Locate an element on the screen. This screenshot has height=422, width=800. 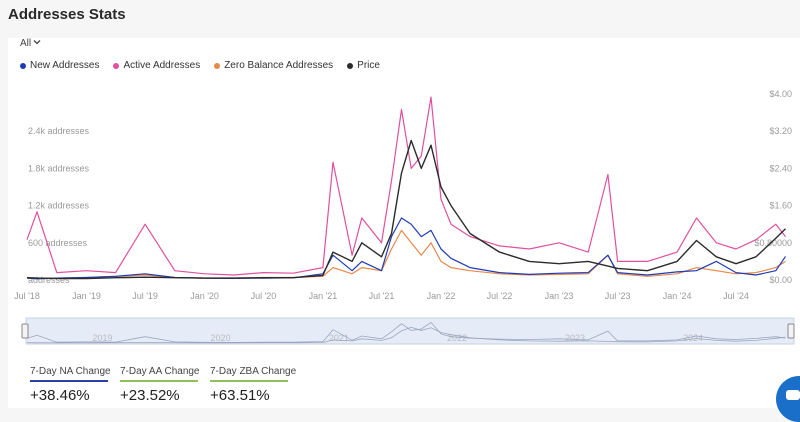
y-left-tick-label: 1.8k addresses is located at coordinates (59, 168).